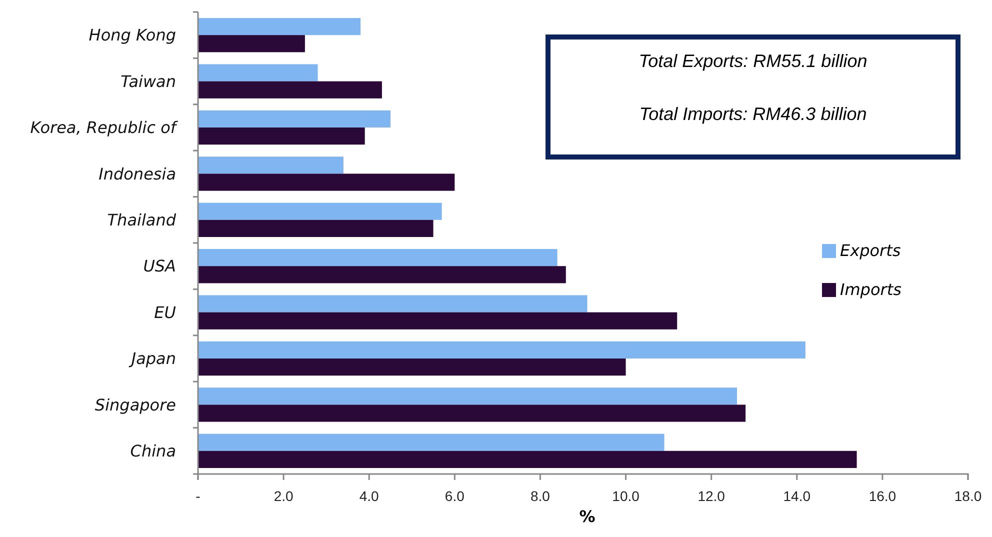 Image resolution: width=992 pixels, height=537 pixels. What do you see at coordinates (871, 289) in the screenshot?
I see `legend-label: Imports` at bounding box center [871, 289].